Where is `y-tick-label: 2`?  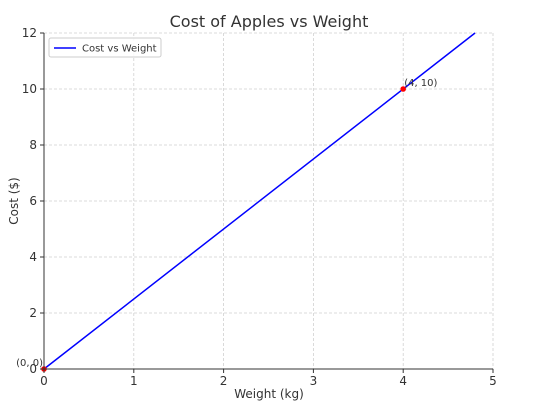 y-tick-label: 2 is located at coordinates (33, 313).